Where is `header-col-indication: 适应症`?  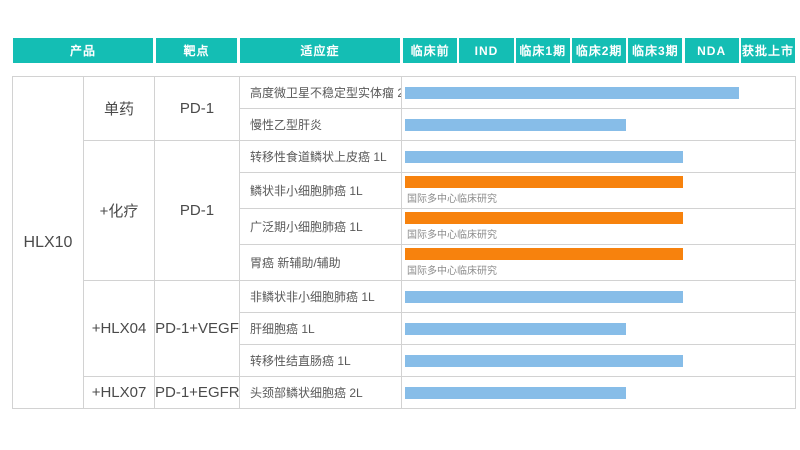
header-col-indication: 适应症 is located at coordinates (320, 50).